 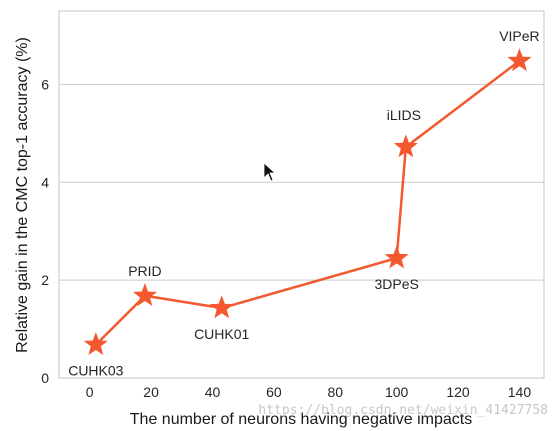 I want to click on data-point-label: VIPeR, so click(x=519, y=36).